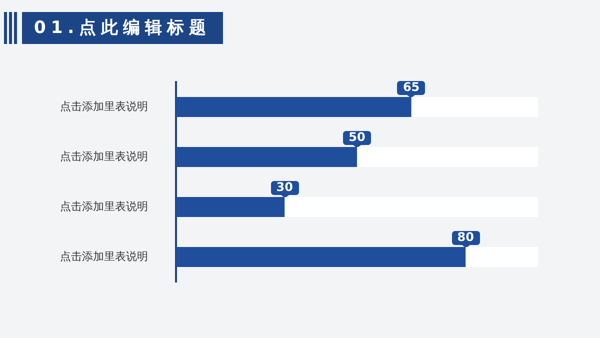 The image size is (600, 338). What do you see at coordinates (123, 28) in the screenshot?
I see `chart-title: 01.点此编辑标题` at bounding box center [123, 28].